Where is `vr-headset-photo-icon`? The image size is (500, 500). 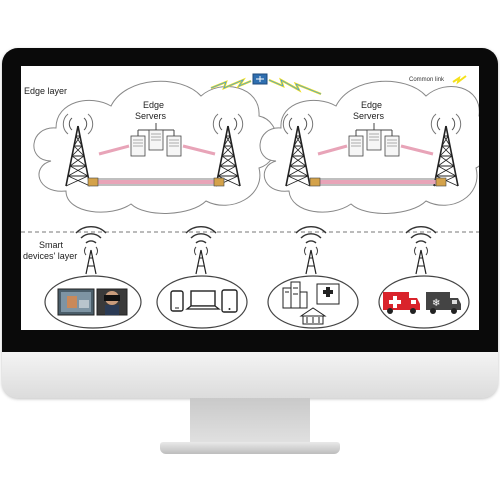 vr-headset-photo-icon is located at coordinates (112, 302).